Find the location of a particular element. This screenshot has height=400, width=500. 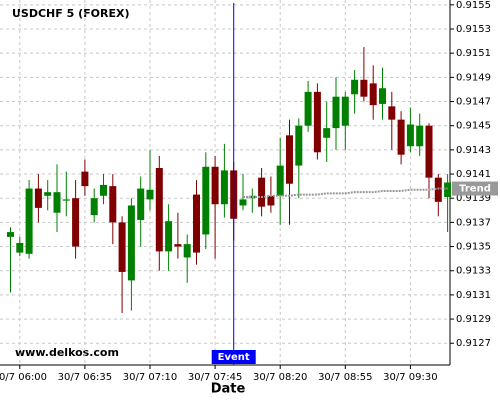

watermark: www.delkos.com is located at coordinates (67, 352).